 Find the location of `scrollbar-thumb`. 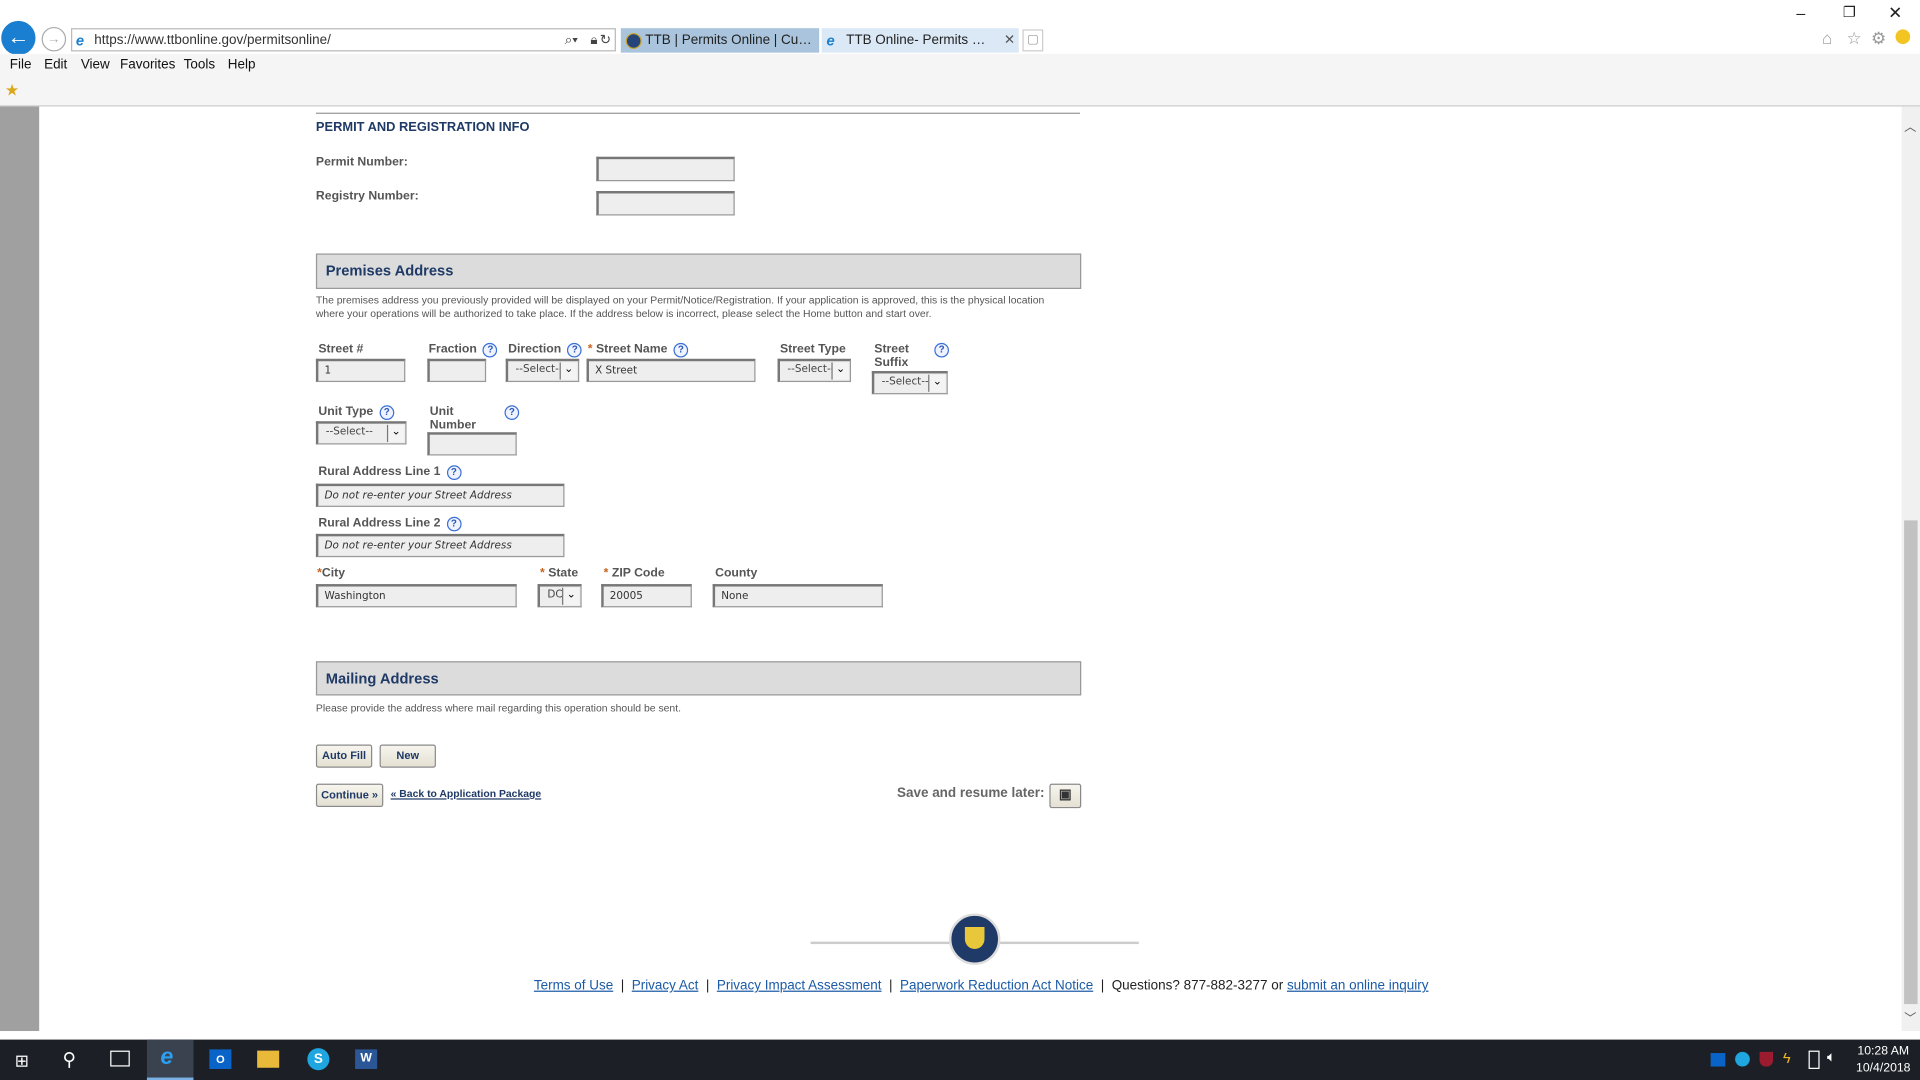

scrollbar-thumb is located at coordinates (1911, 762).